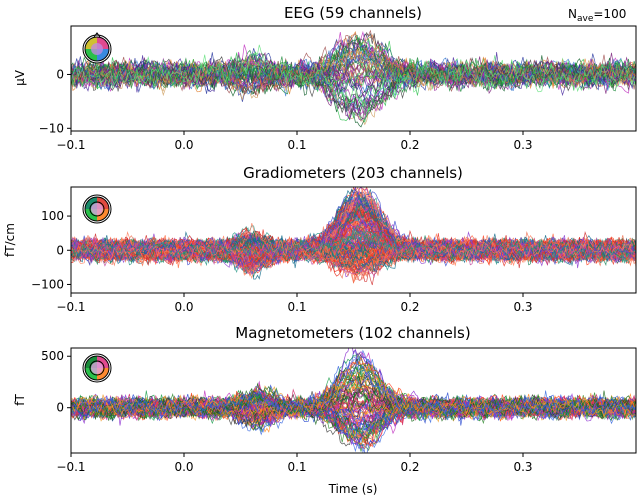 The image size is (640, 500). What do you see at coordinates (20, 400) in the screenshot?
I see `mag-ylabel: fT` at bounding box center [20, 400].